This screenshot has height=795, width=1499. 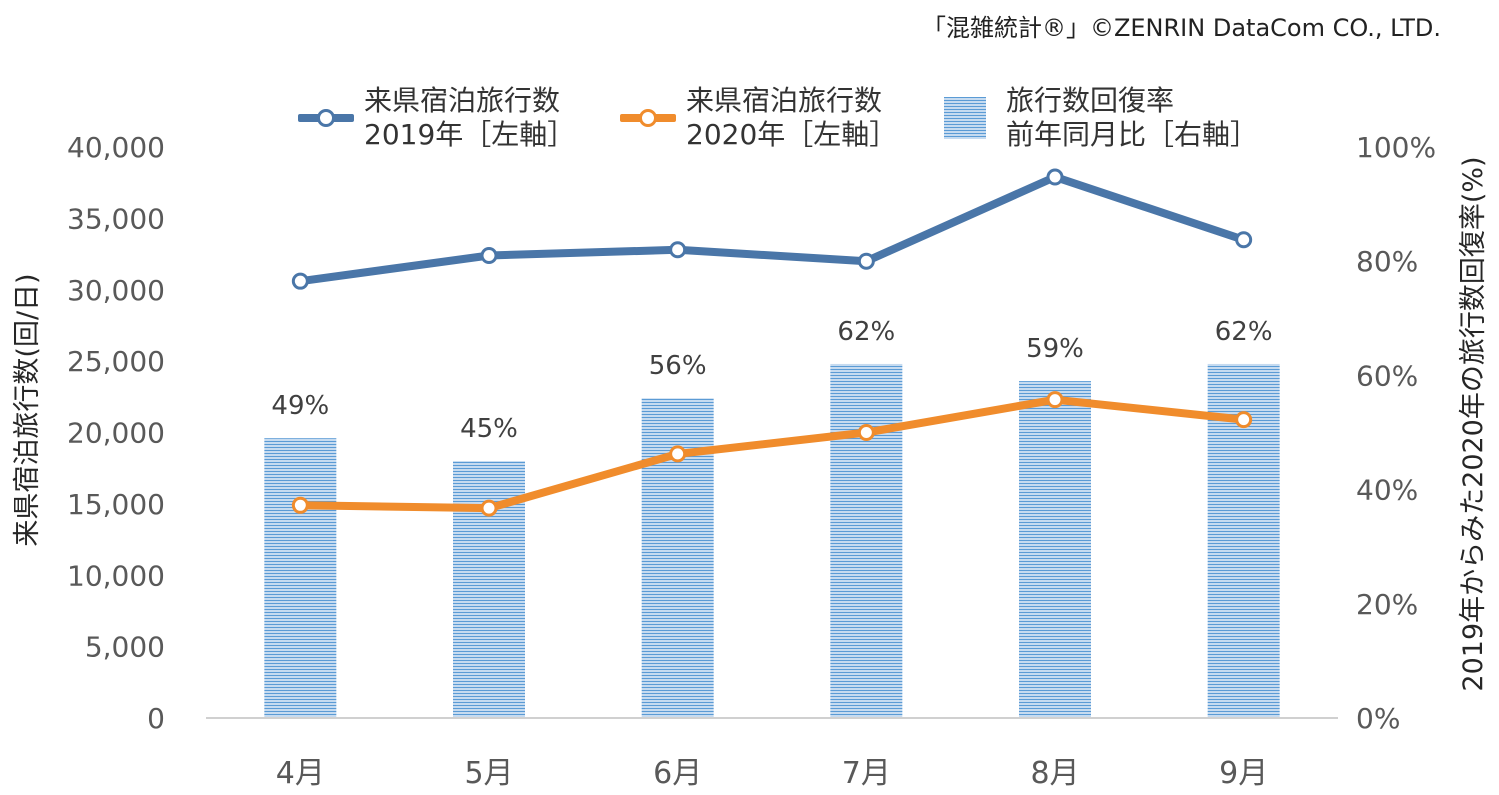 I want to click on legend-line-2019-icon, so click(x=326, y=118).